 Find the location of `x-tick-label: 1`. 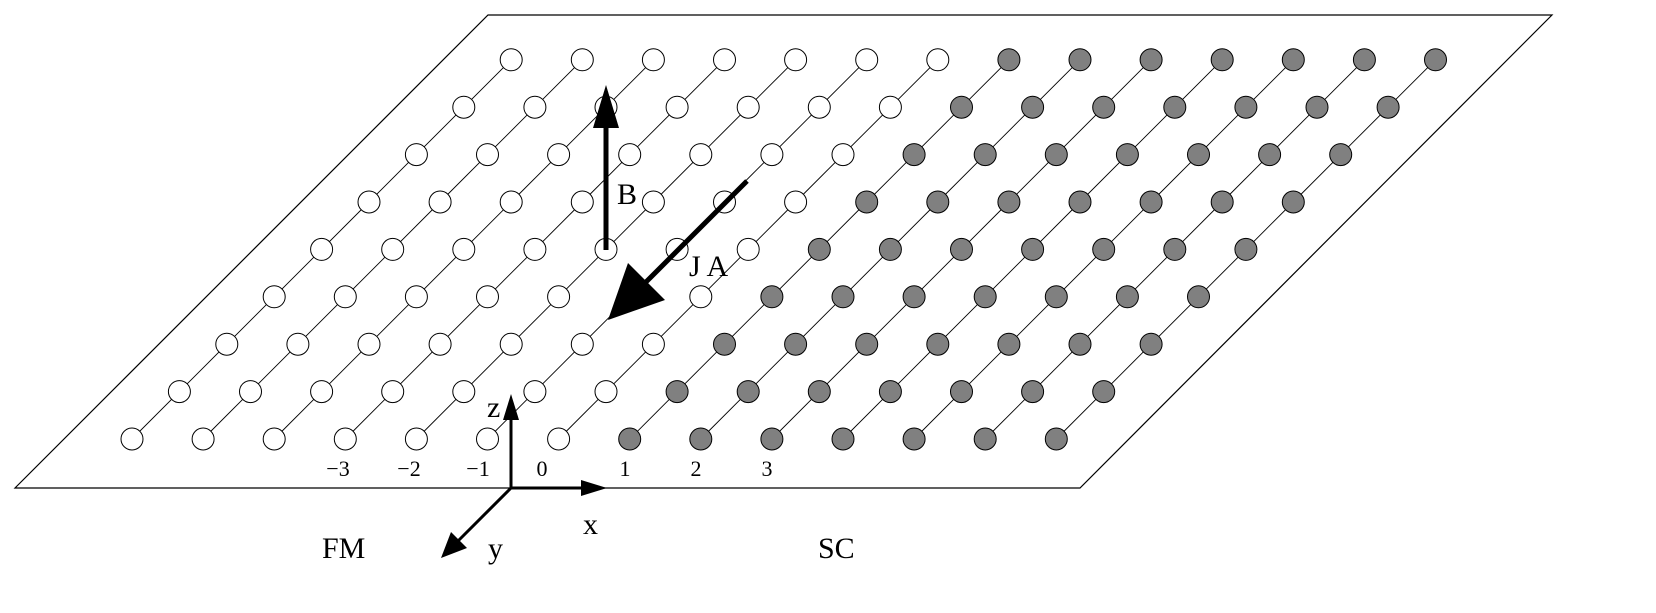

x-tick-label: 1 is located at coordinates (625, 468).